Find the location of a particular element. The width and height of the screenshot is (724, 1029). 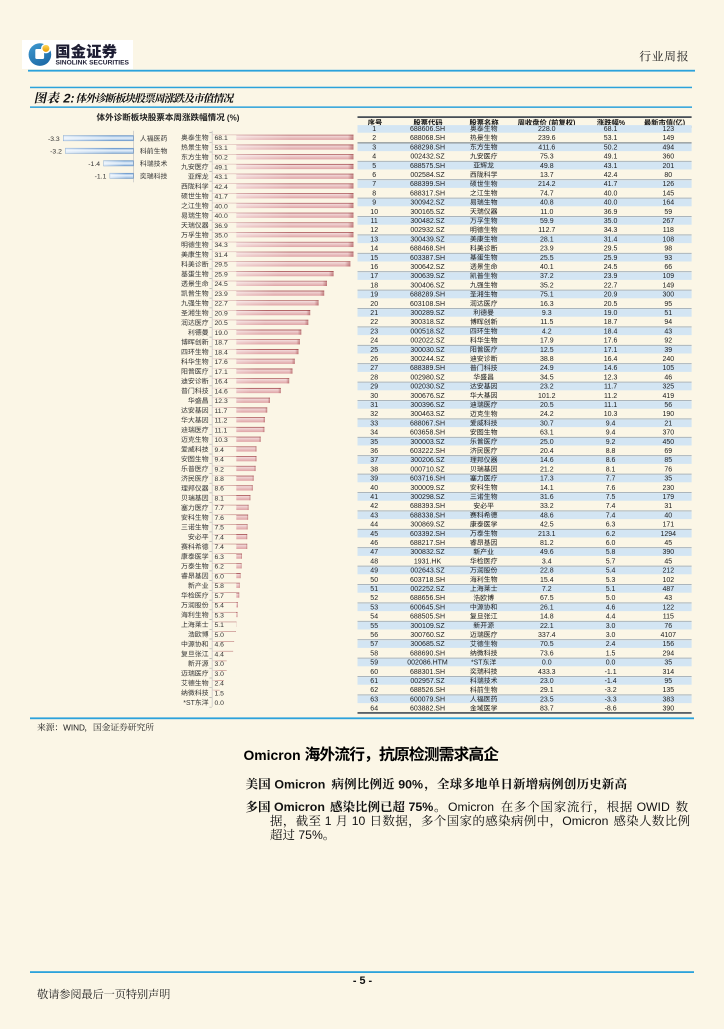

svg-text: 26.1 is located at coordinates (547, 607).